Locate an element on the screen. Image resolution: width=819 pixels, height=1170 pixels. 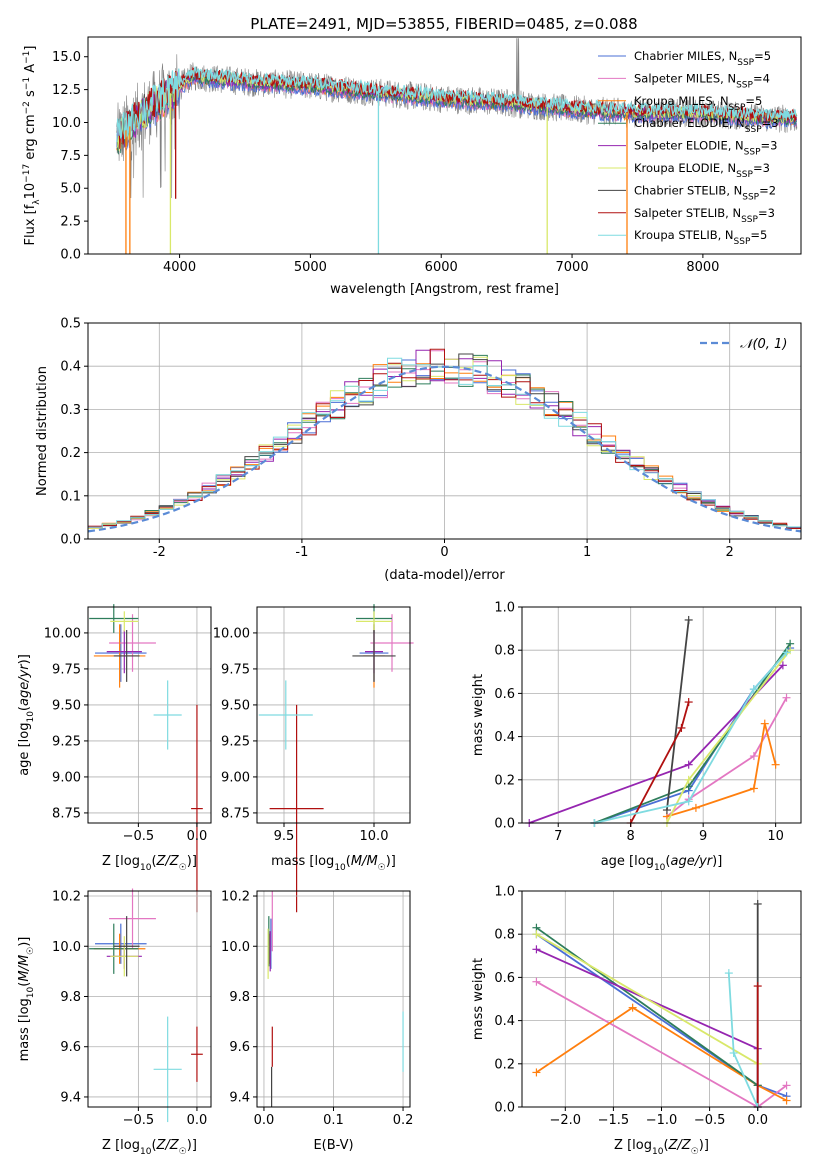
y-tick-label: 5.0 is located at coordinates (70, 189).